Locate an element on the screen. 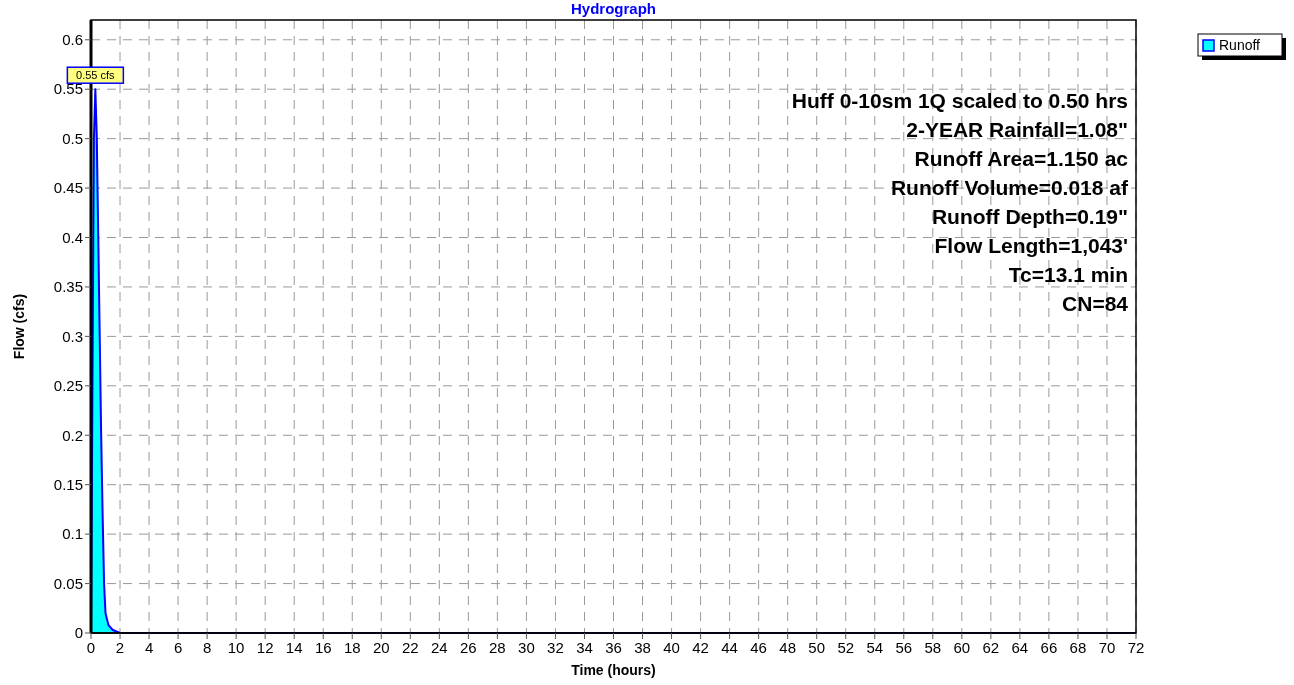 Image resolution: width=1294 pixels, height=685 pixels. y-tick-label: 0.4 is located at coordinates (72, 237).